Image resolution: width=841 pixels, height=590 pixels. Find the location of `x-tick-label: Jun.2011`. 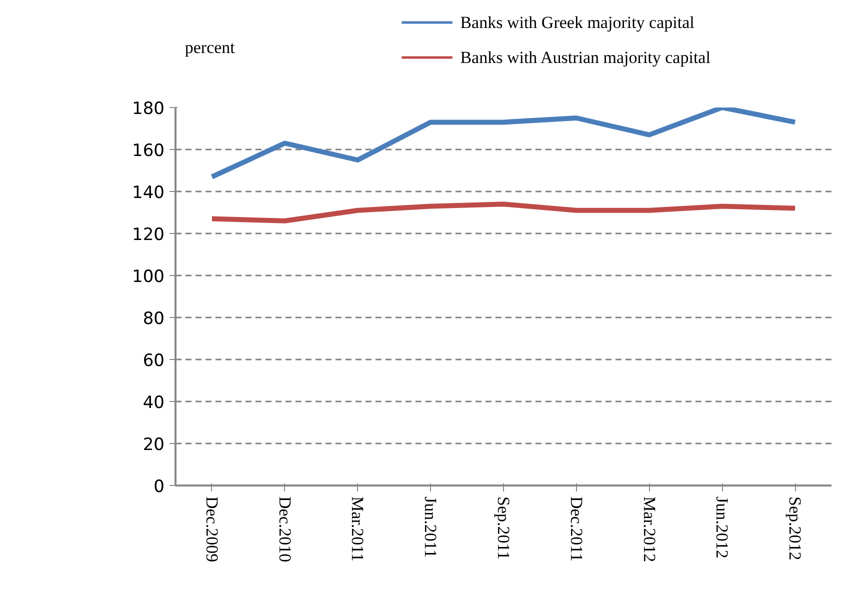

x-tick-label: Jun.2011 is located at coordinates (430, 527).